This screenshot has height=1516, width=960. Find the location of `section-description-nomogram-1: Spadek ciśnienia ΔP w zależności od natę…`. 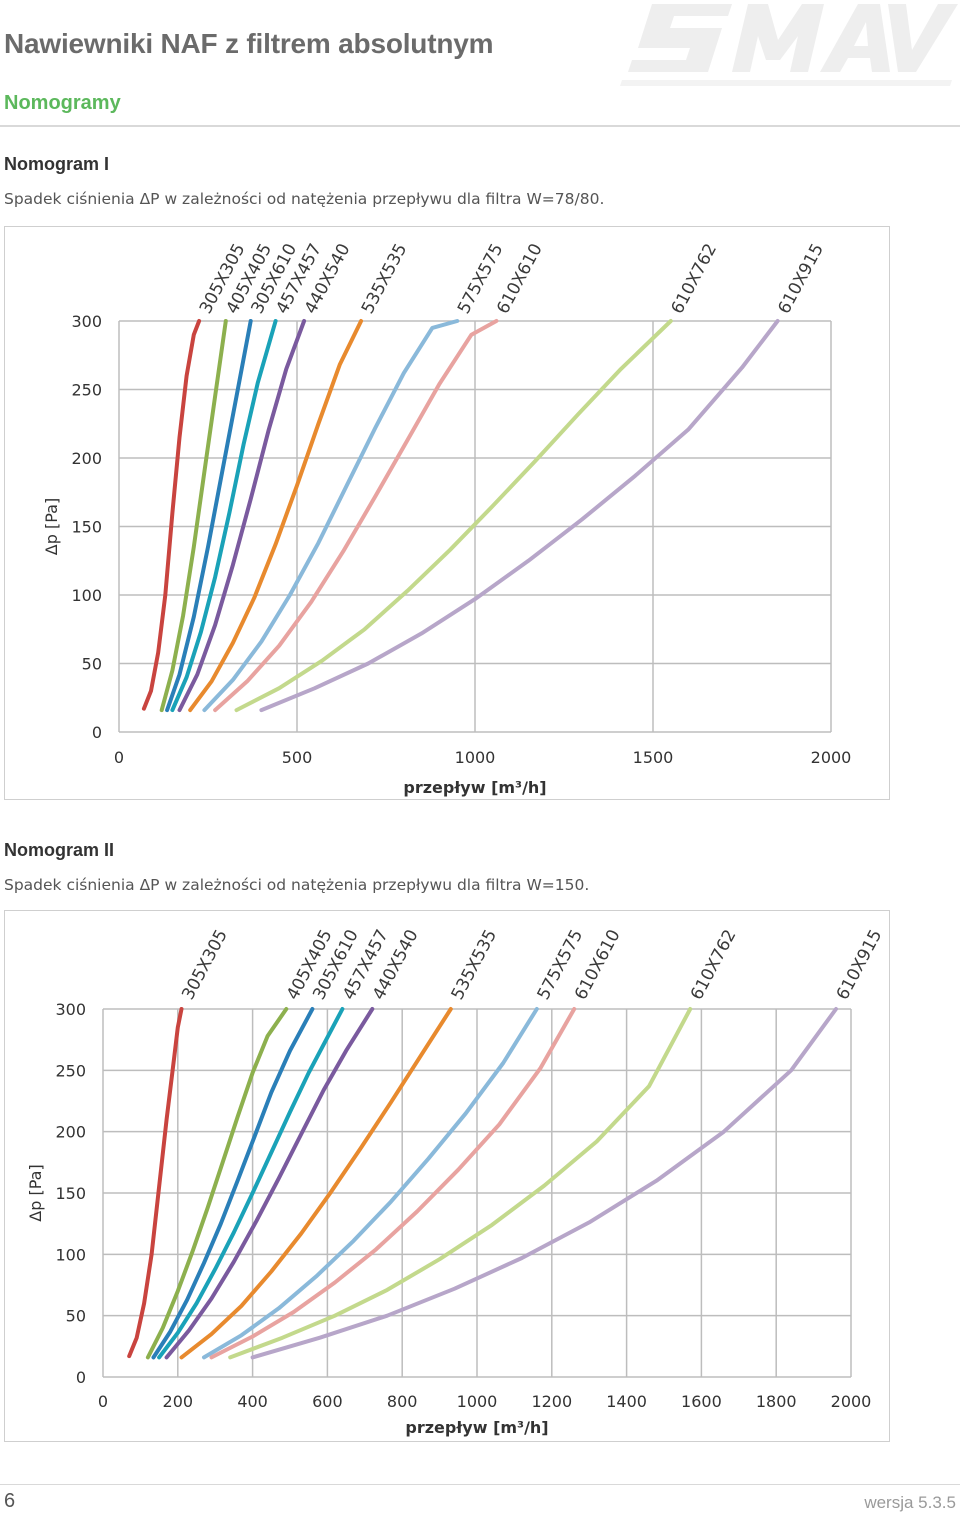

section-description-nomogram-1: Spadek ciśnienia ΔP w zależności od natę… is located at coordinates (304, 199).